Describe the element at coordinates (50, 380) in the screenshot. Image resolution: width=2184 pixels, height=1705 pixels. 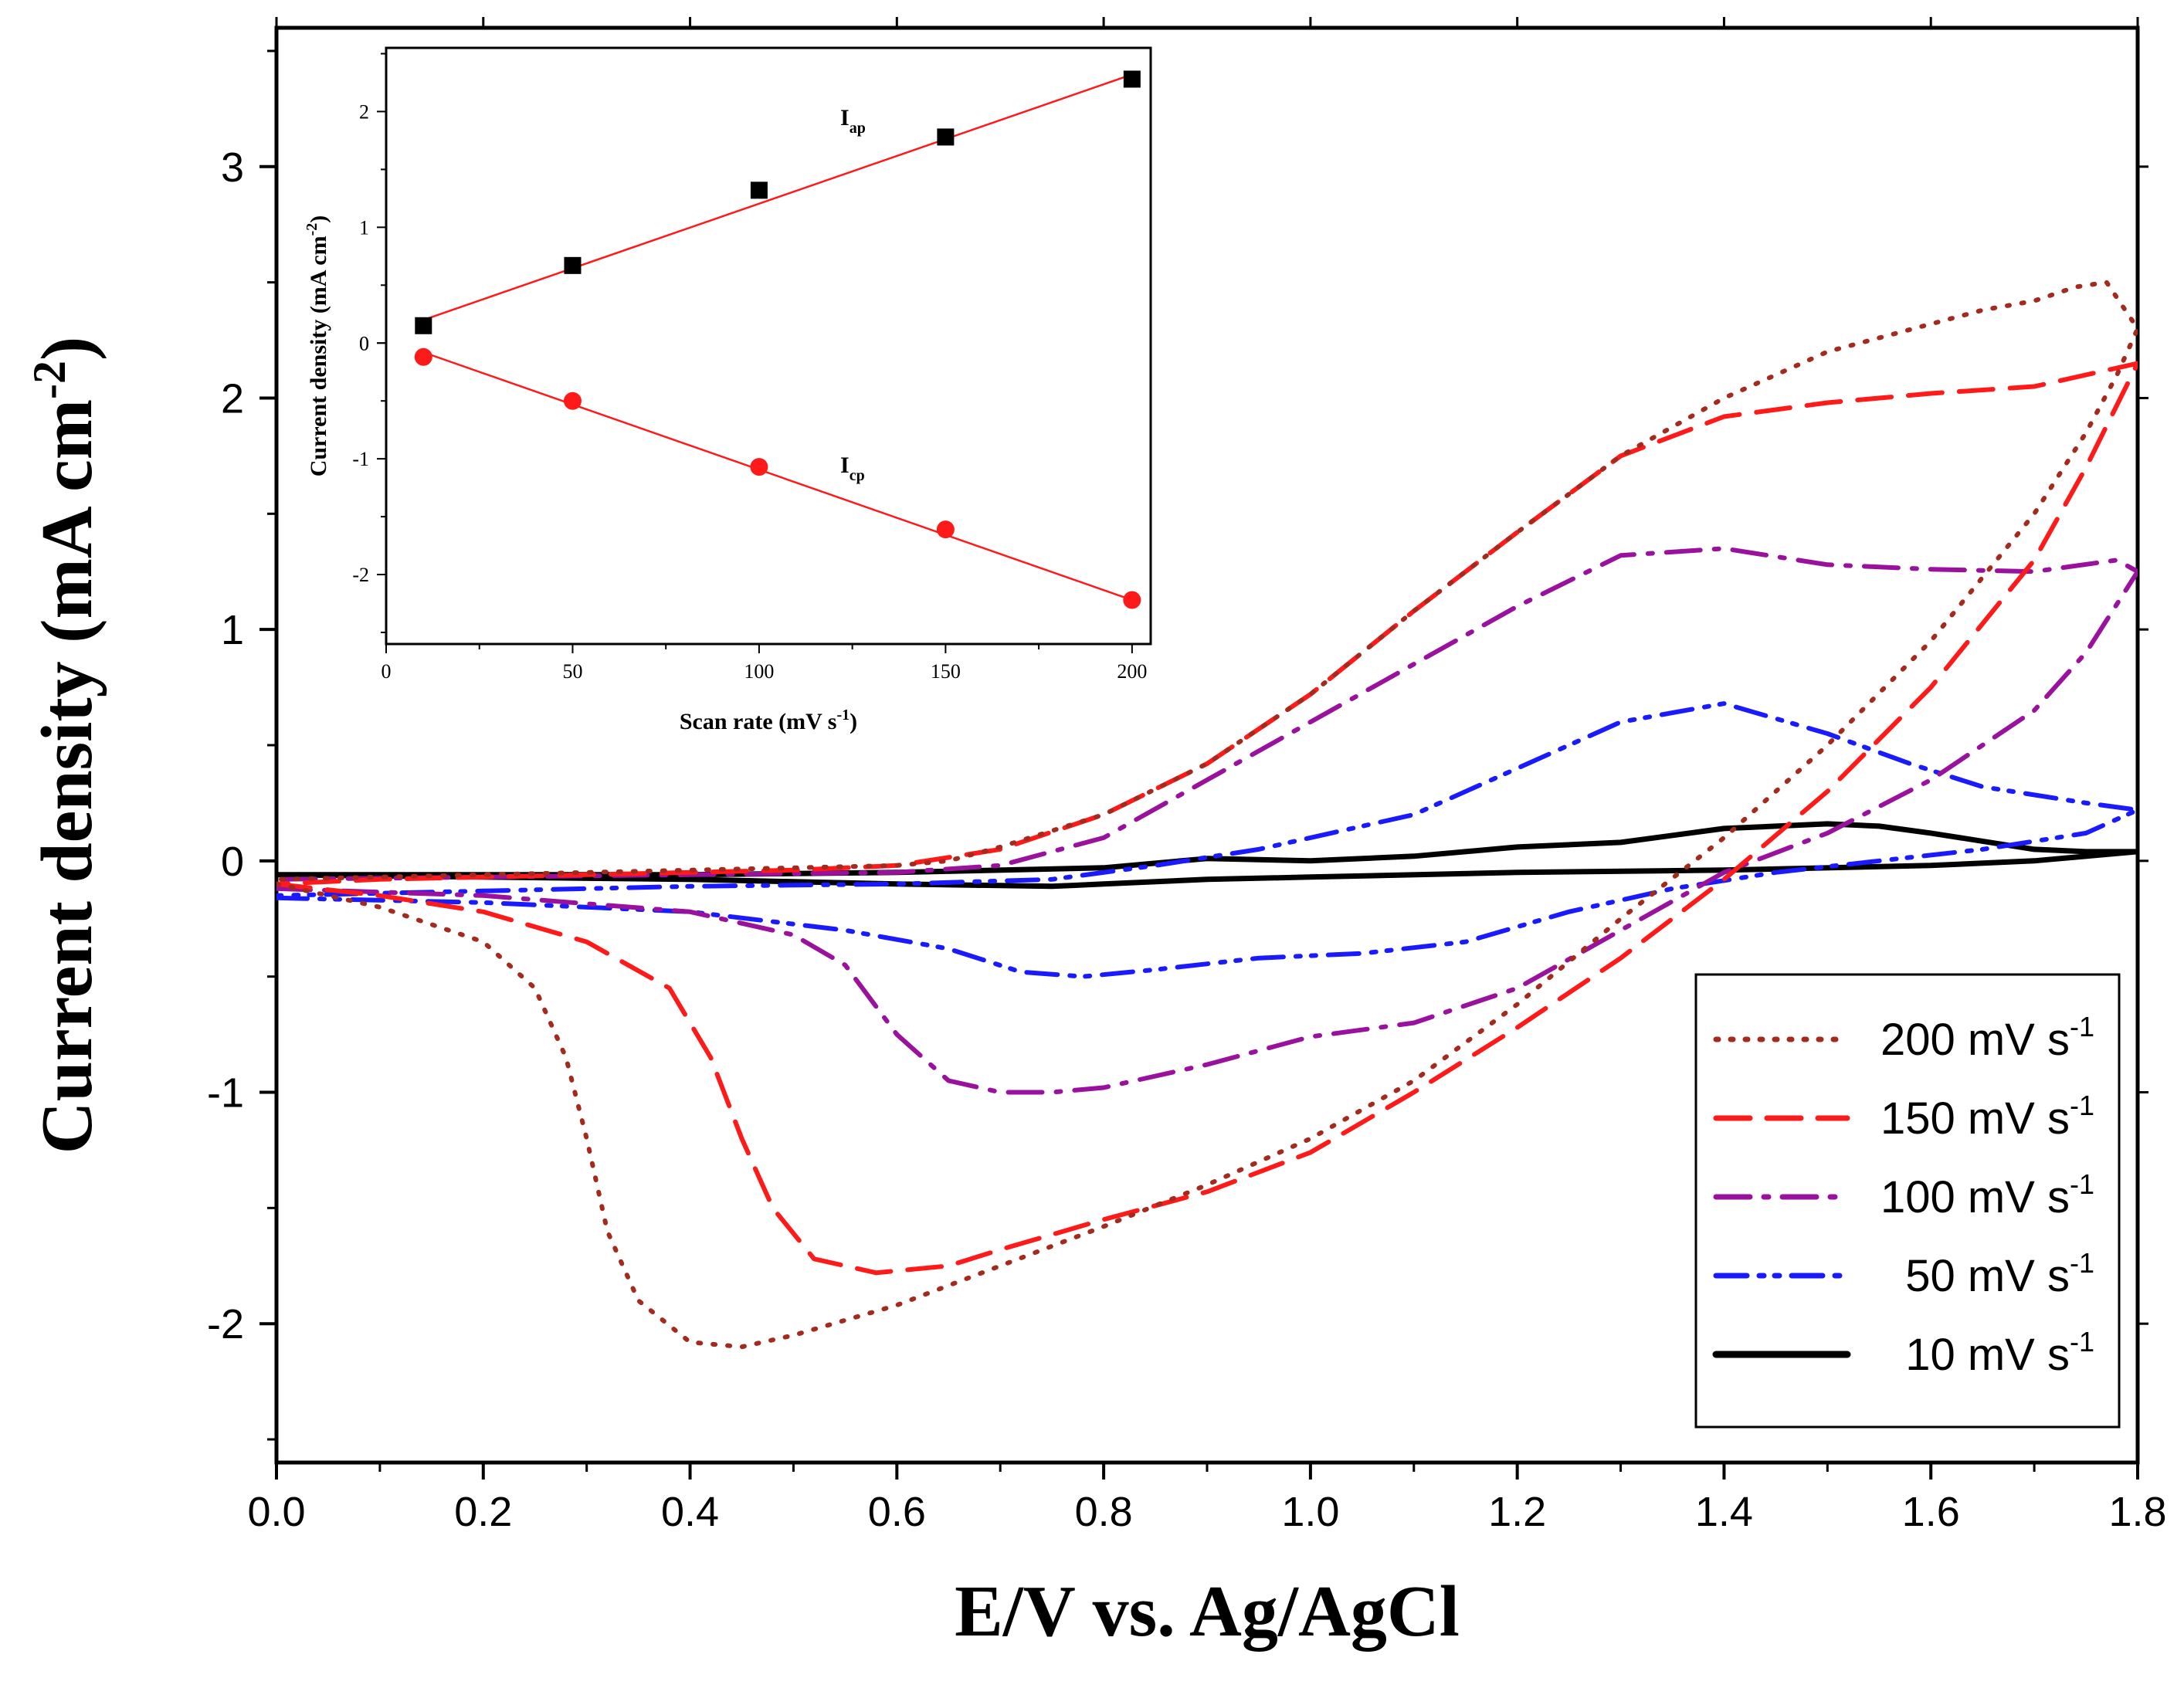
I see `y-axis-title-sup: -2` at that location.